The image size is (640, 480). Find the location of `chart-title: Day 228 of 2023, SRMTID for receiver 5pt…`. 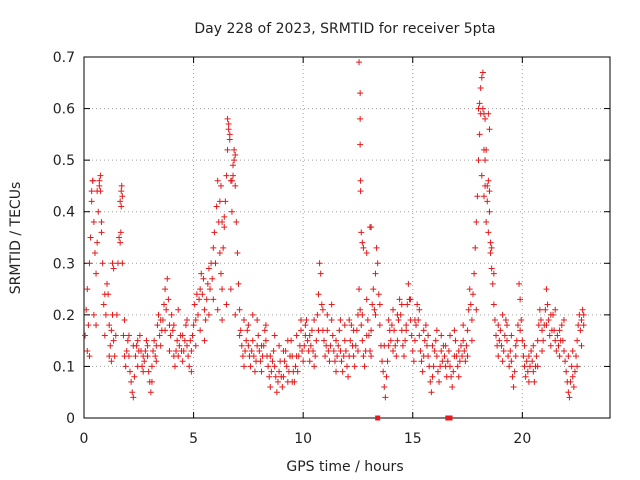

chart-title: Day 228 of 2023, SRMTID for receiver 5pt… is located at coordinates (344, 29).